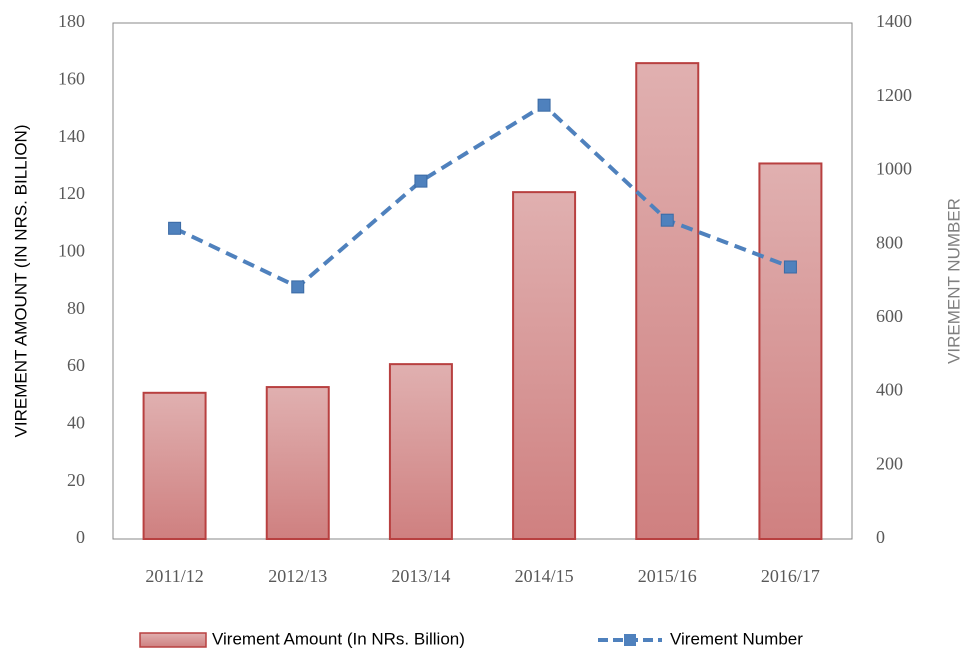  I want to click on y2-axis-label: VIREMENT NUMBER, so click(953, 281).